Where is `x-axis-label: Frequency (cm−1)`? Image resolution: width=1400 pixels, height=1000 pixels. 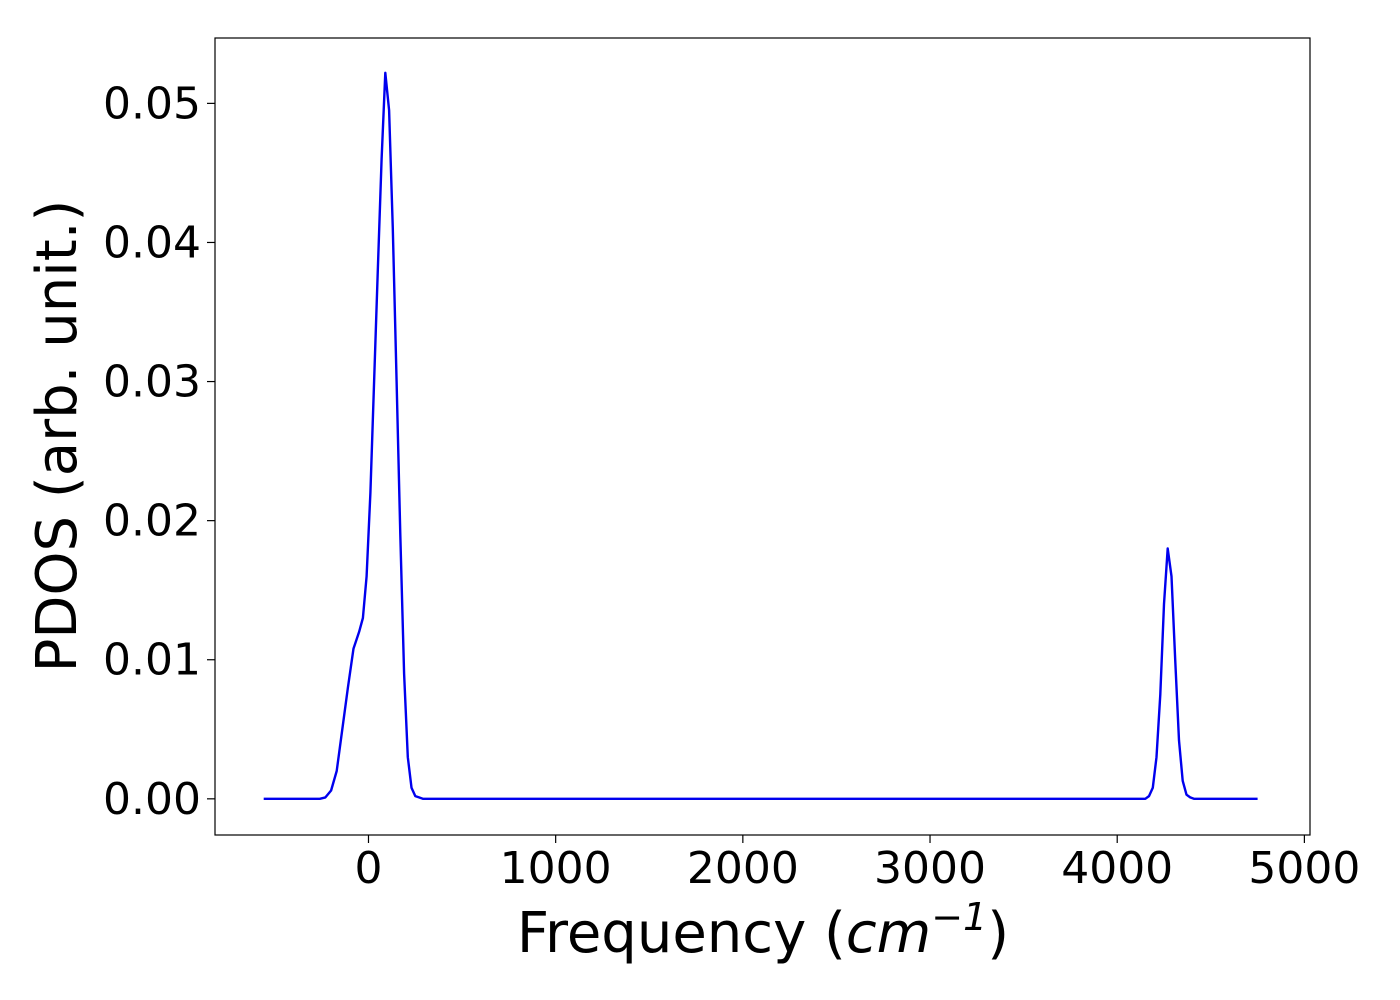 x-axis-label: Frequency (cm−1) is located at coordinates (763, 930).